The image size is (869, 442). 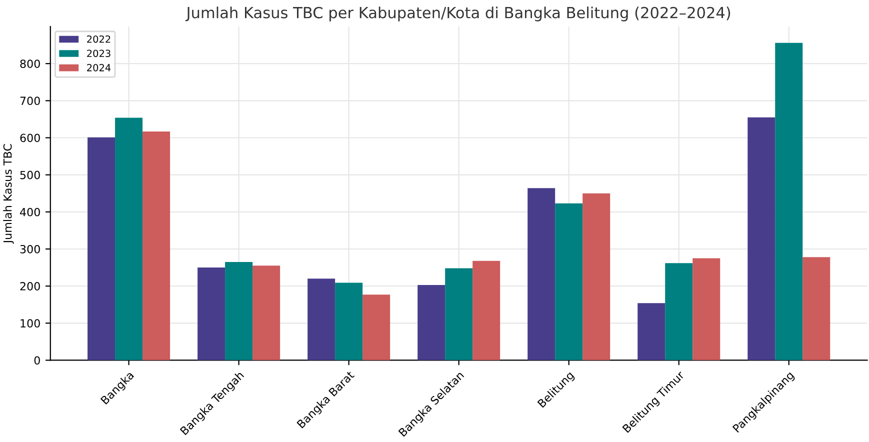 I want to click on legend-label: 2024, so click(x=99, y=68).